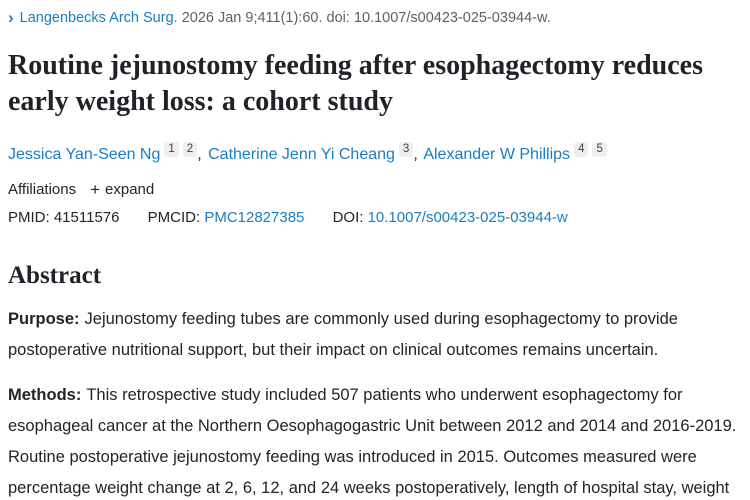 The height and width of the screenshot is (500, 750). What do you see at coordinates (11, 17) in the screenshot?
I see `chevron-right-icon: ›` at bounding box center [11, 17].